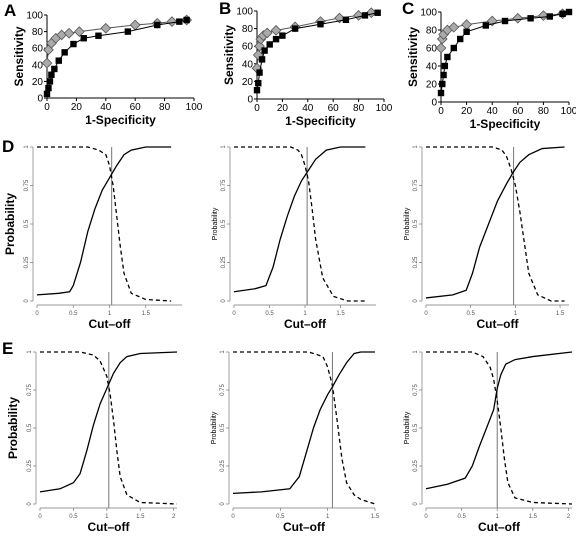  I want to click on x-tick-label: 2, so click(174, 517).